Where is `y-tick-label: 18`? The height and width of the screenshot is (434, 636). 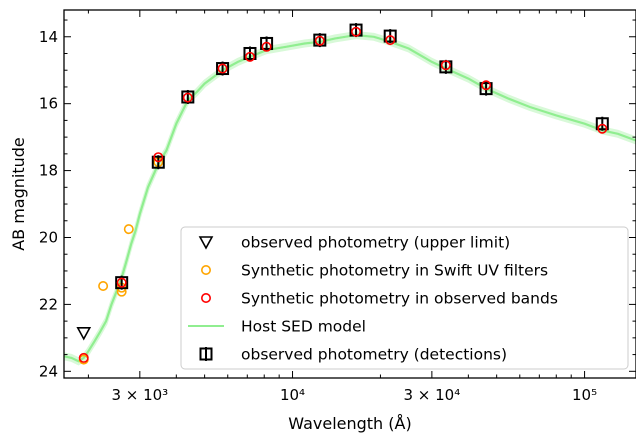 y-tick-label: 18 is located at coordinates (48, 171).